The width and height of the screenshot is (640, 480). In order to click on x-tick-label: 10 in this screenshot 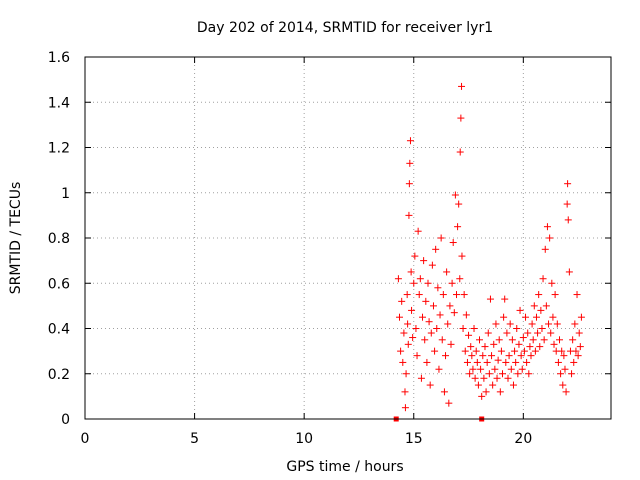, I will do `click(304, 439)`.